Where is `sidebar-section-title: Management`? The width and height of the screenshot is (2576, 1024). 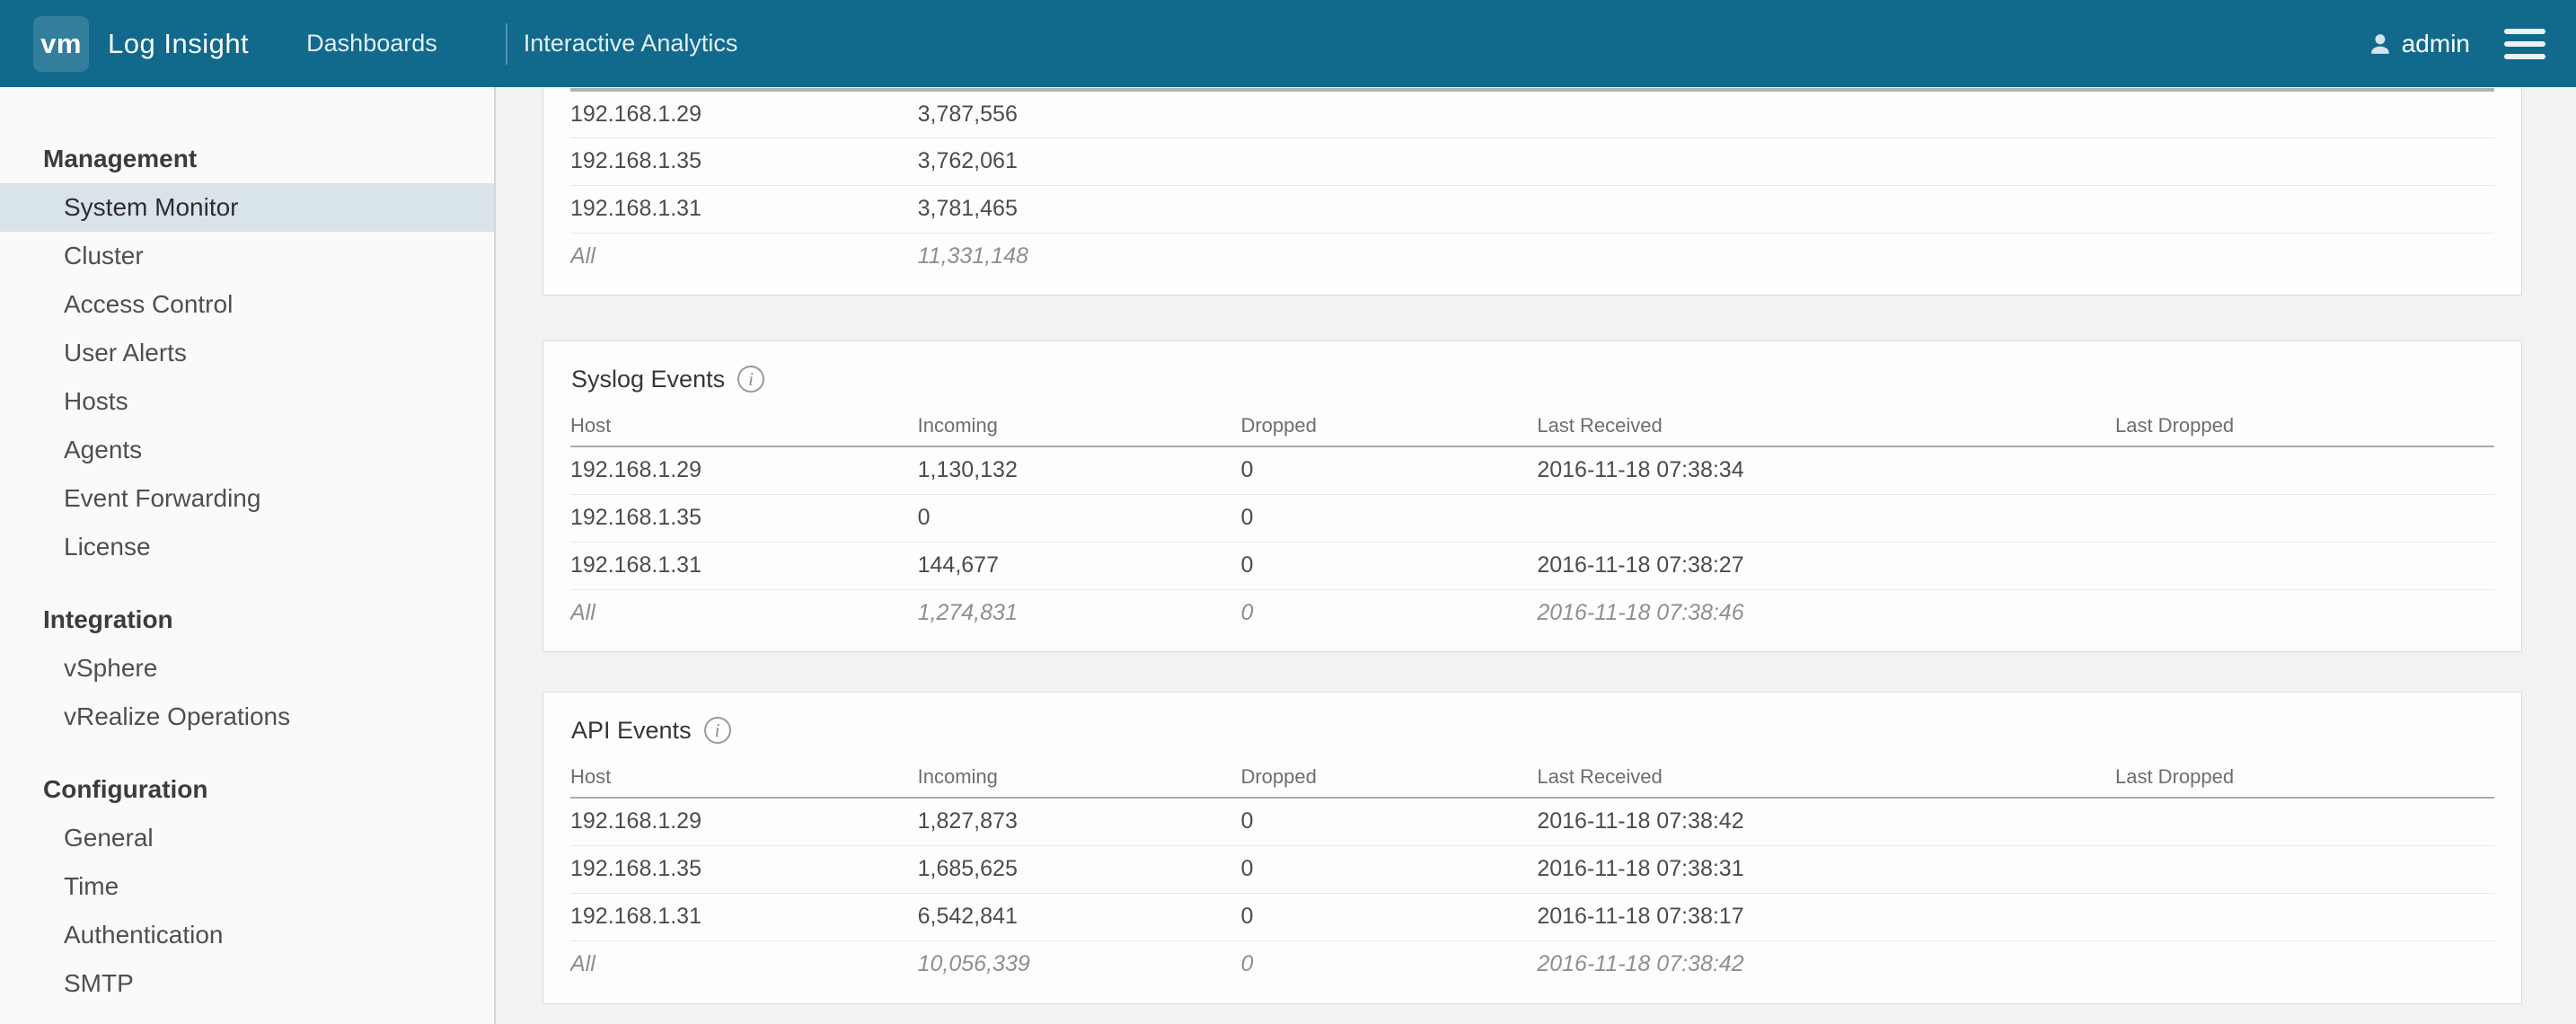
sidebar-section-title: Management is located at coordinates (120, 158).